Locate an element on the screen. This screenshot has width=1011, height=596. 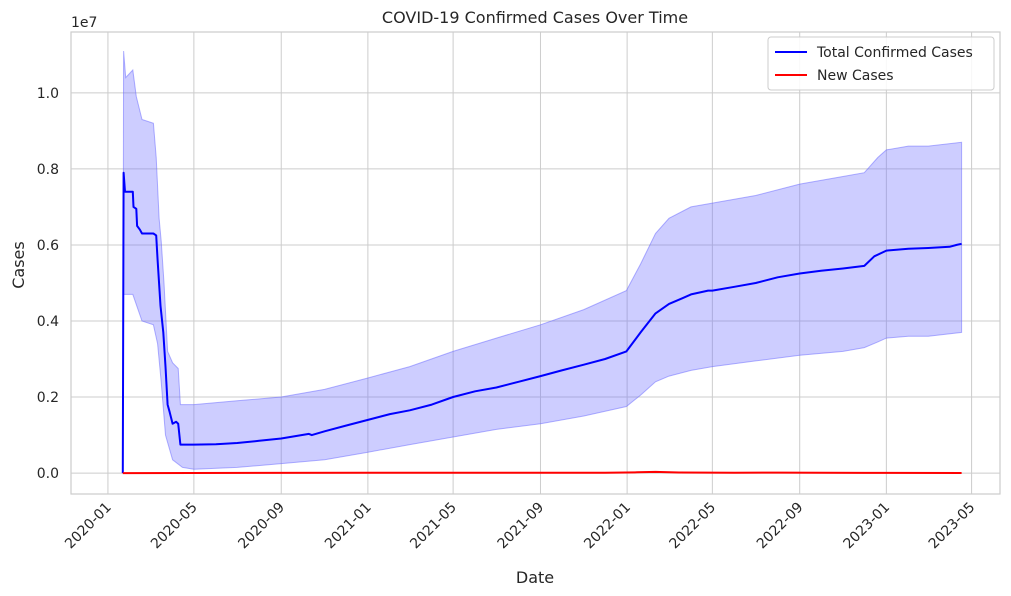
x-tick-label: 2020-09 is located at coordinates (261, 526).